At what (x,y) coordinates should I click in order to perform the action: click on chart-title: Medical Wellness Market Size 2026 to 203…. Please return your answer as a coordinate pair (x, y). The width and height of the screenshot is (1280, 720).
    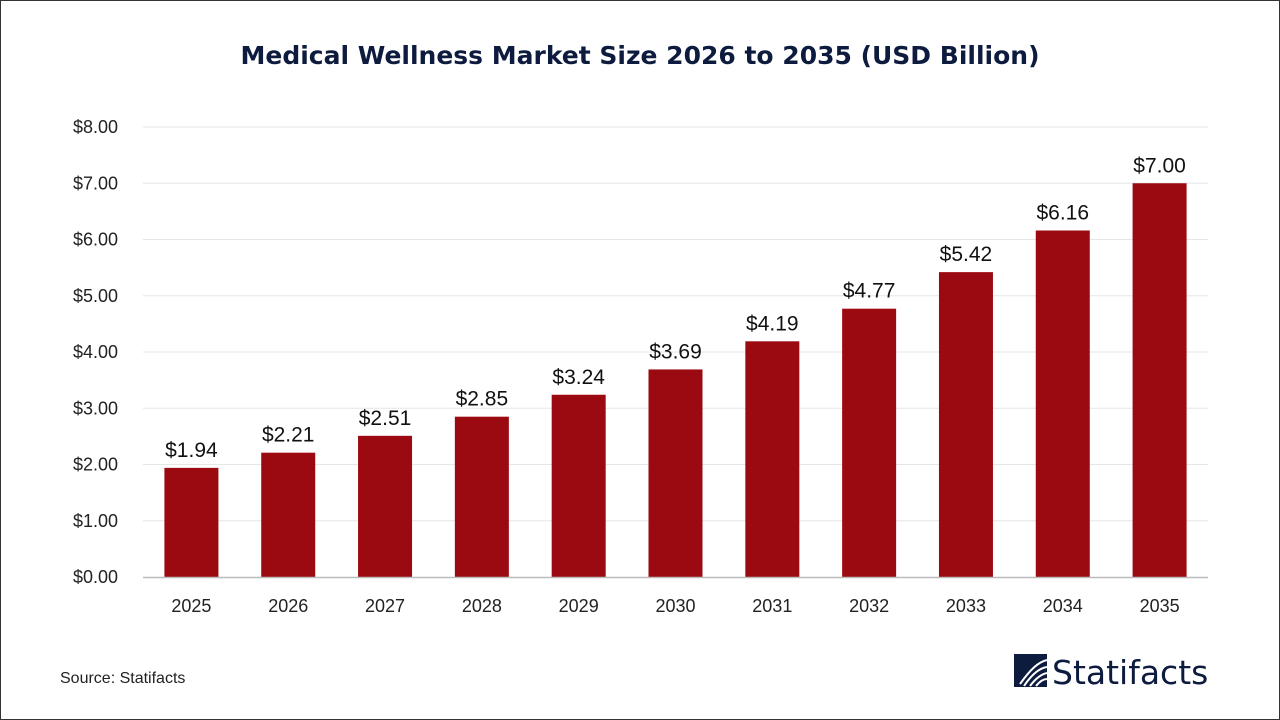
    Looking at the image, I should click on (640, 55).